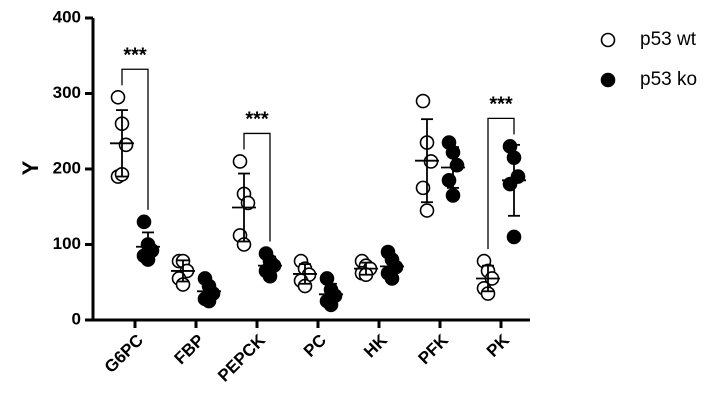 This screenshot has width=727, height=416. I want to click on x-tick-label: FBP, so click(189, 349).